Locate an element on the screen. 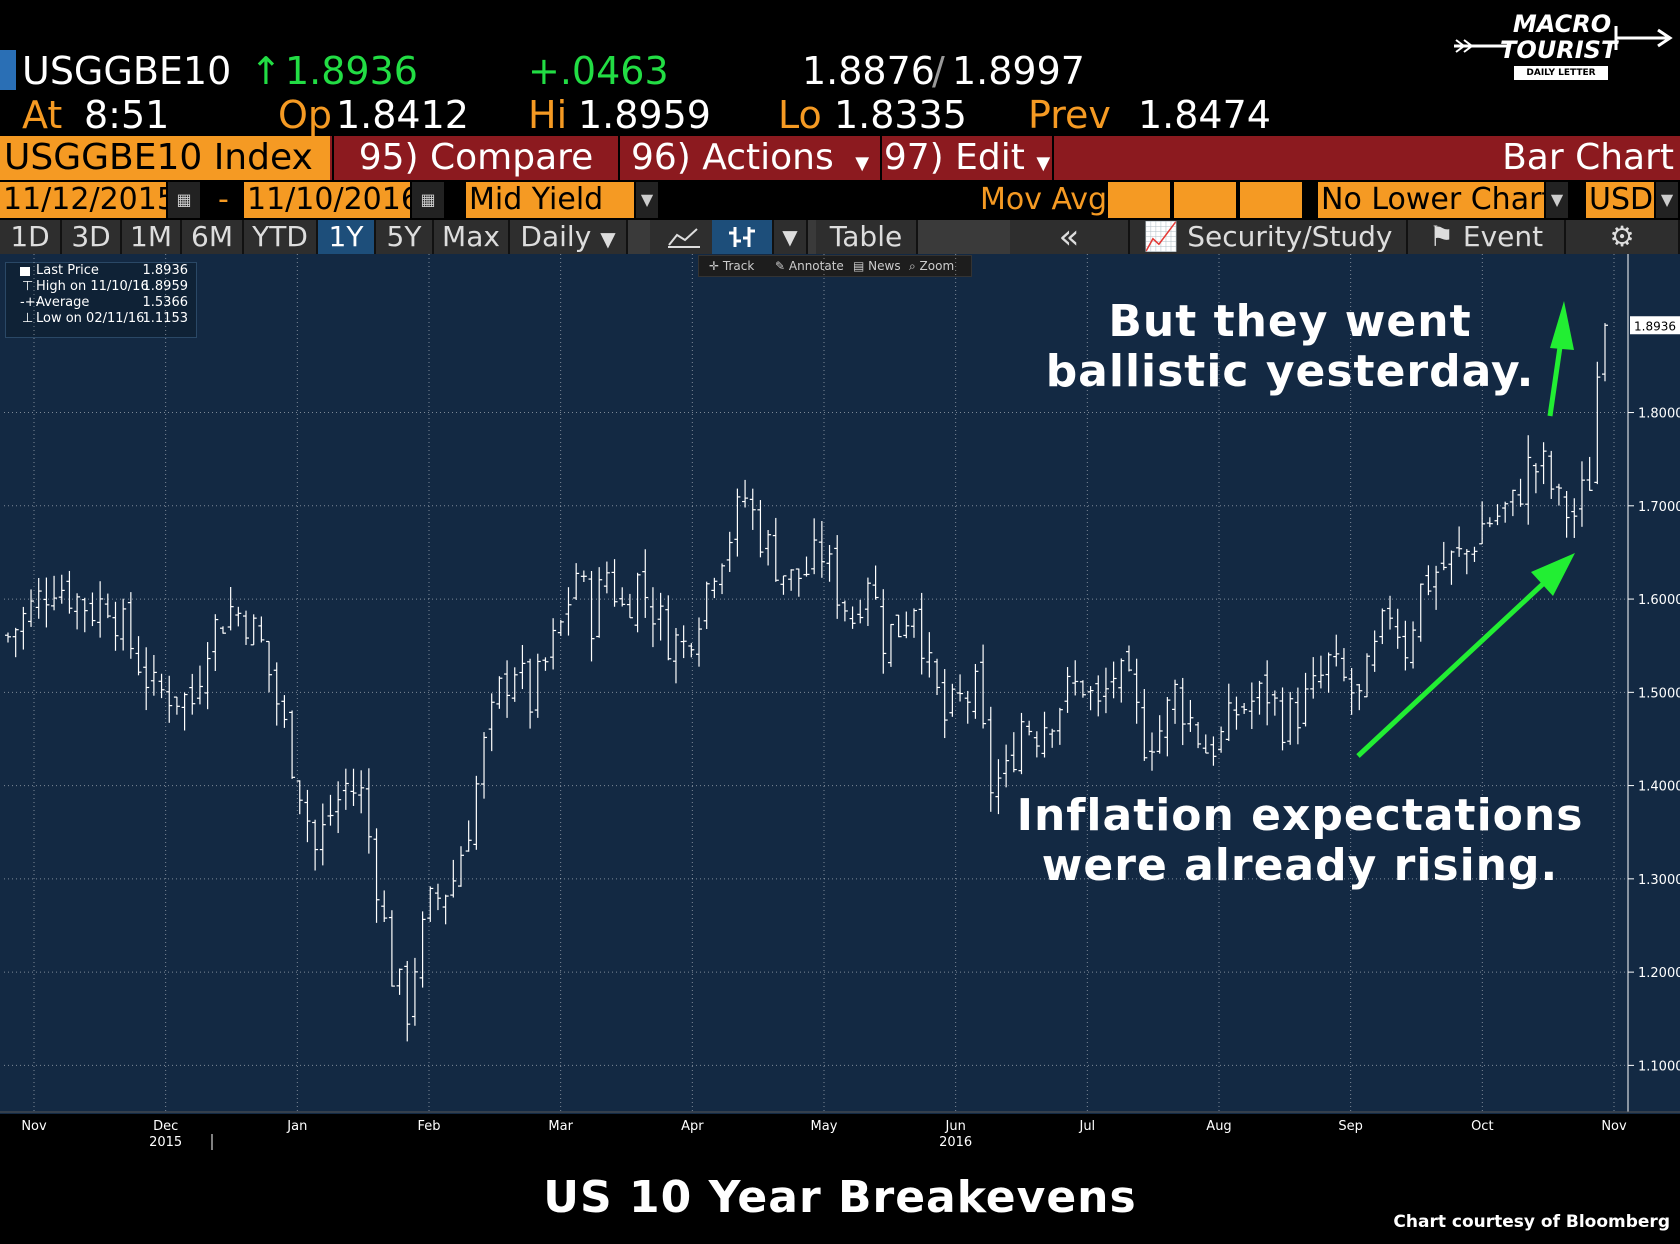  x-tick-label: Apr is located at coordinates (692, 1126).